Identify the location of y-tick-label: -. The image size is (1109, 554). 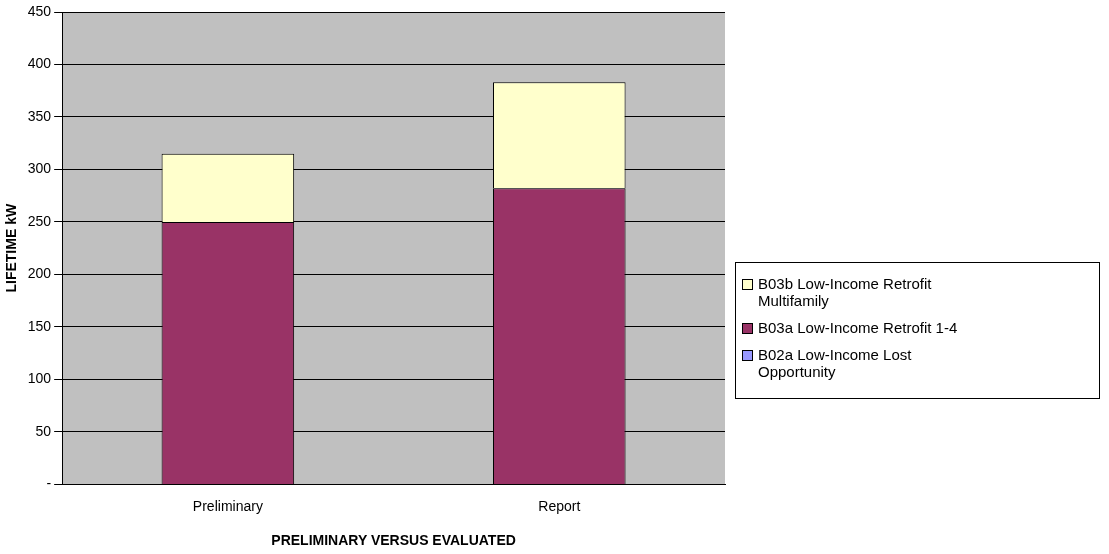
(49, 483).